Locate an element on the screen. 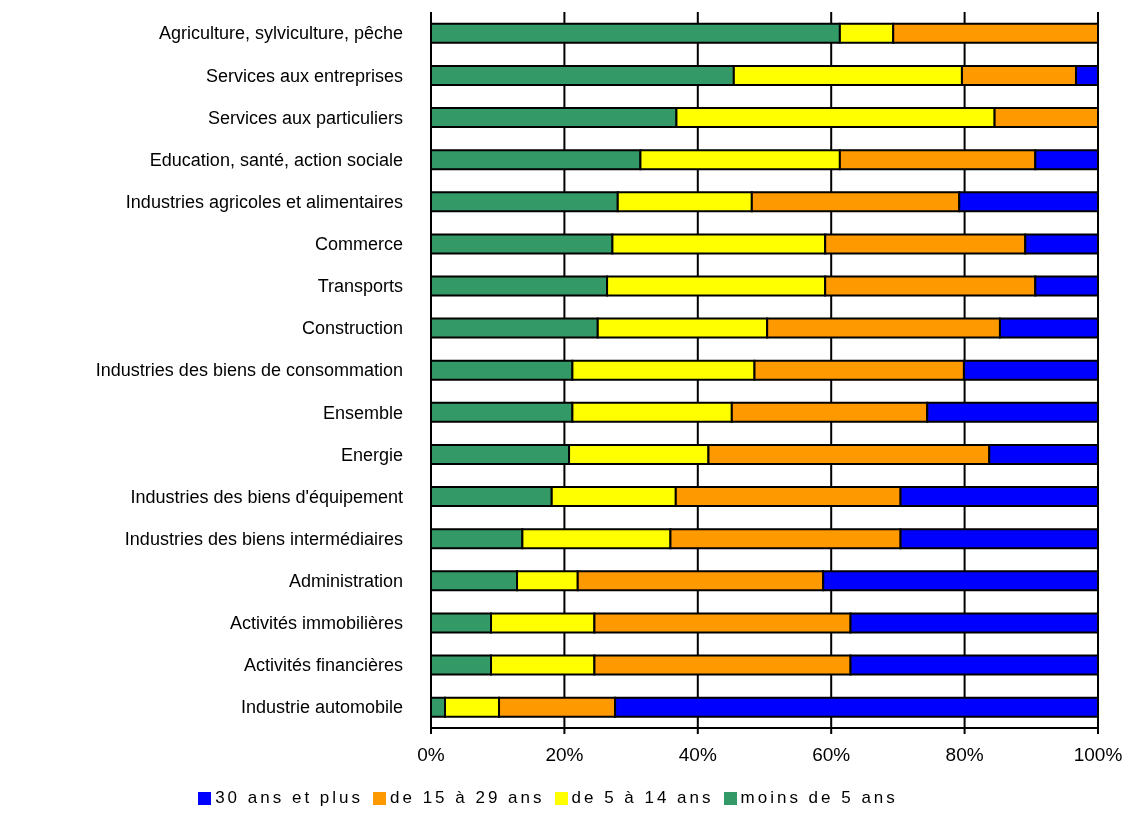  x-tick-label: 0% is located at coordinates (431, 755).